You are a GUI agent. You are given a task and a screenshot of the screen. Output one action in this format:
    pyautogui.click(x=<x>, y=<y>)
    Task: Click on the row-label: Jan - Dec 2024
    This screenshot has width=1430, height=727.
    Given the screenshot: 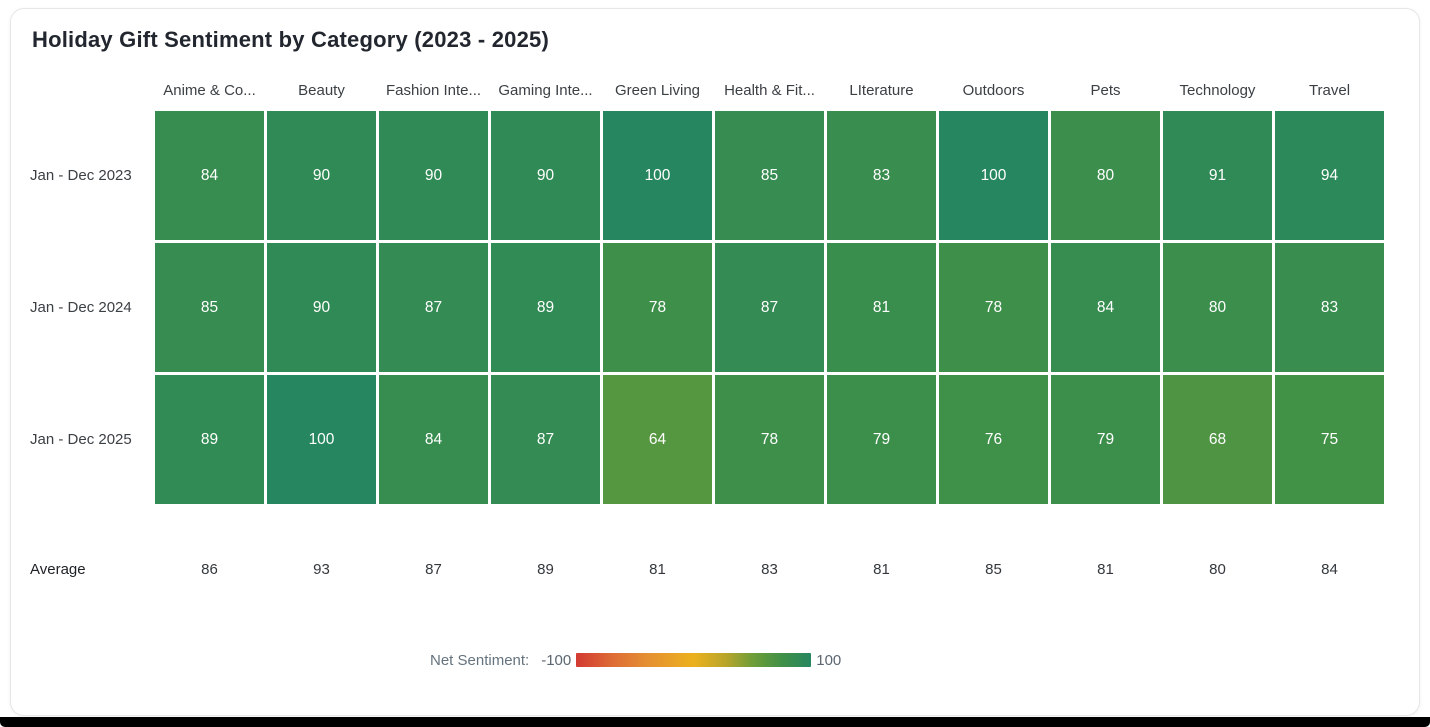 What is the action you would take?
    pyautogui.click(x=81, y=307)
    